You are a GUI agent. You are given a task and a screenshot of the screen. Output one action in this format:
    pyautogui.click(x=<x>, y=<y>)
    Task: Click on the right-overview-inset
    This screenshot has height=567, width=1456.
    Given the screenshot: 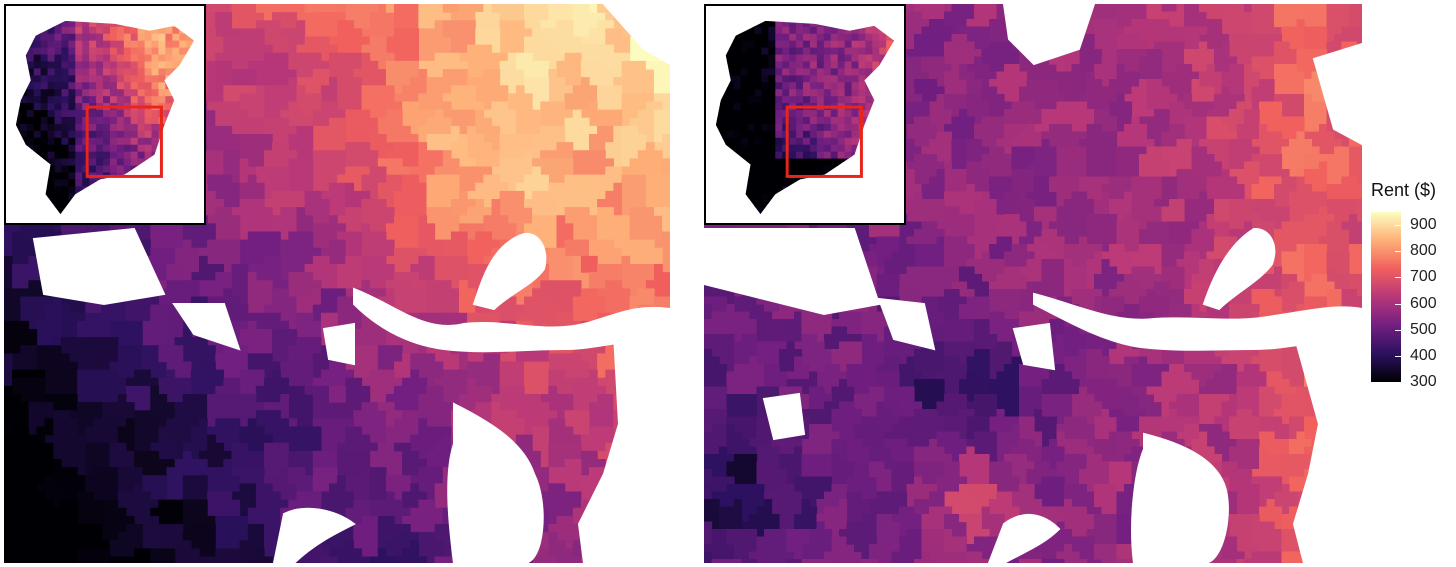 What is the action you would take?
    pyautogui.click(x=805, y=114)
    